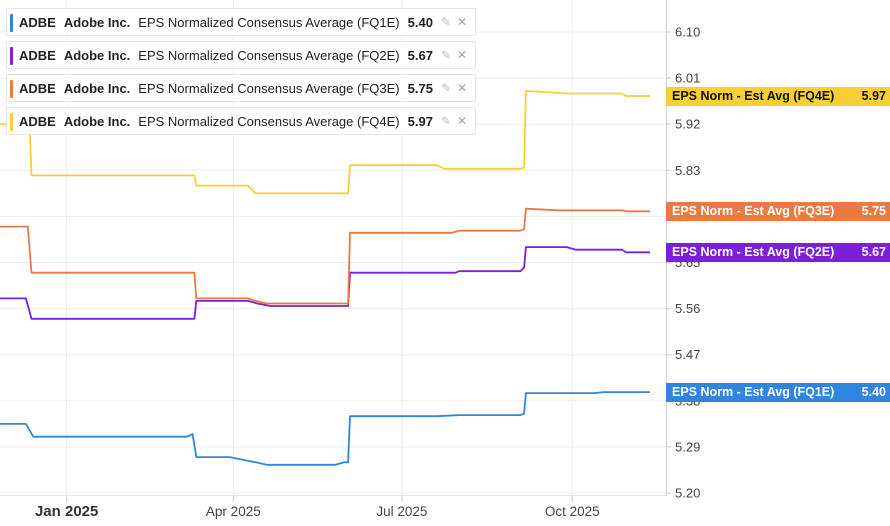  I want to click on series-tag-name: EPS Norm - Est Avg (FQ3E), so click(753, 210).